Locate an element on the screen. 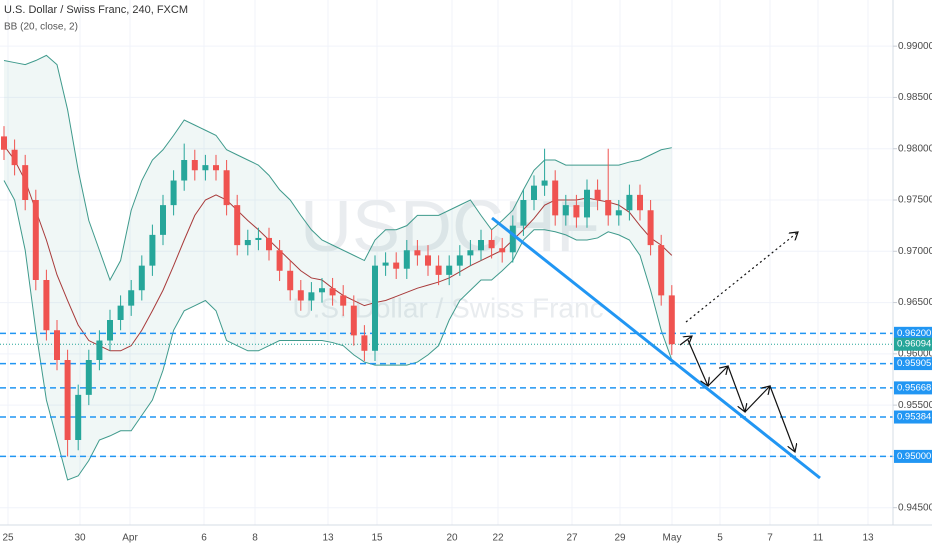 The width and height of the screenshot is (932, 550). y-tick-label: 0.96500 is located at coordinates (915, 302).